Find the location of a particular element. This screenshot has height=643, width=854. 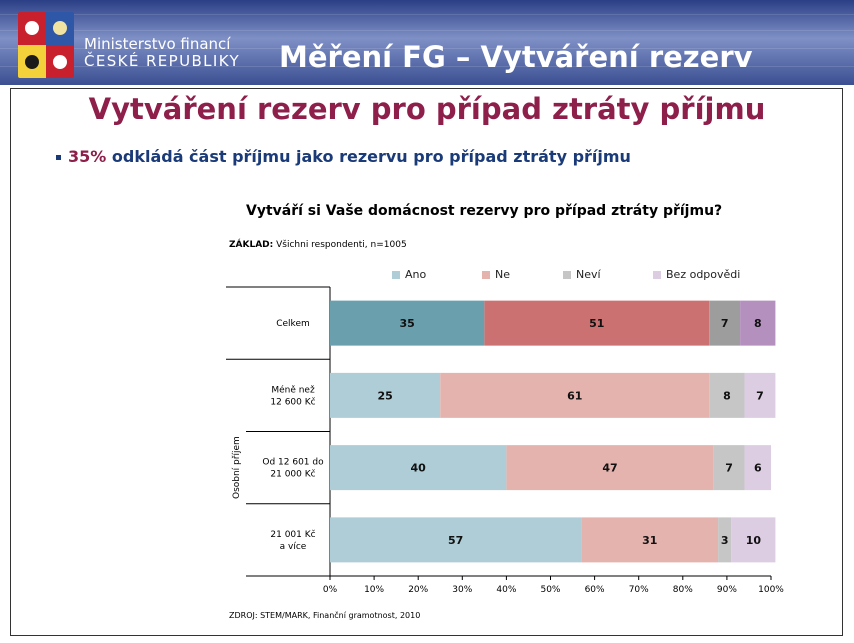

ministry-name: Ministerstvo financí ČESKÉ REPUBLIKY is located at coordinates (162, 53).